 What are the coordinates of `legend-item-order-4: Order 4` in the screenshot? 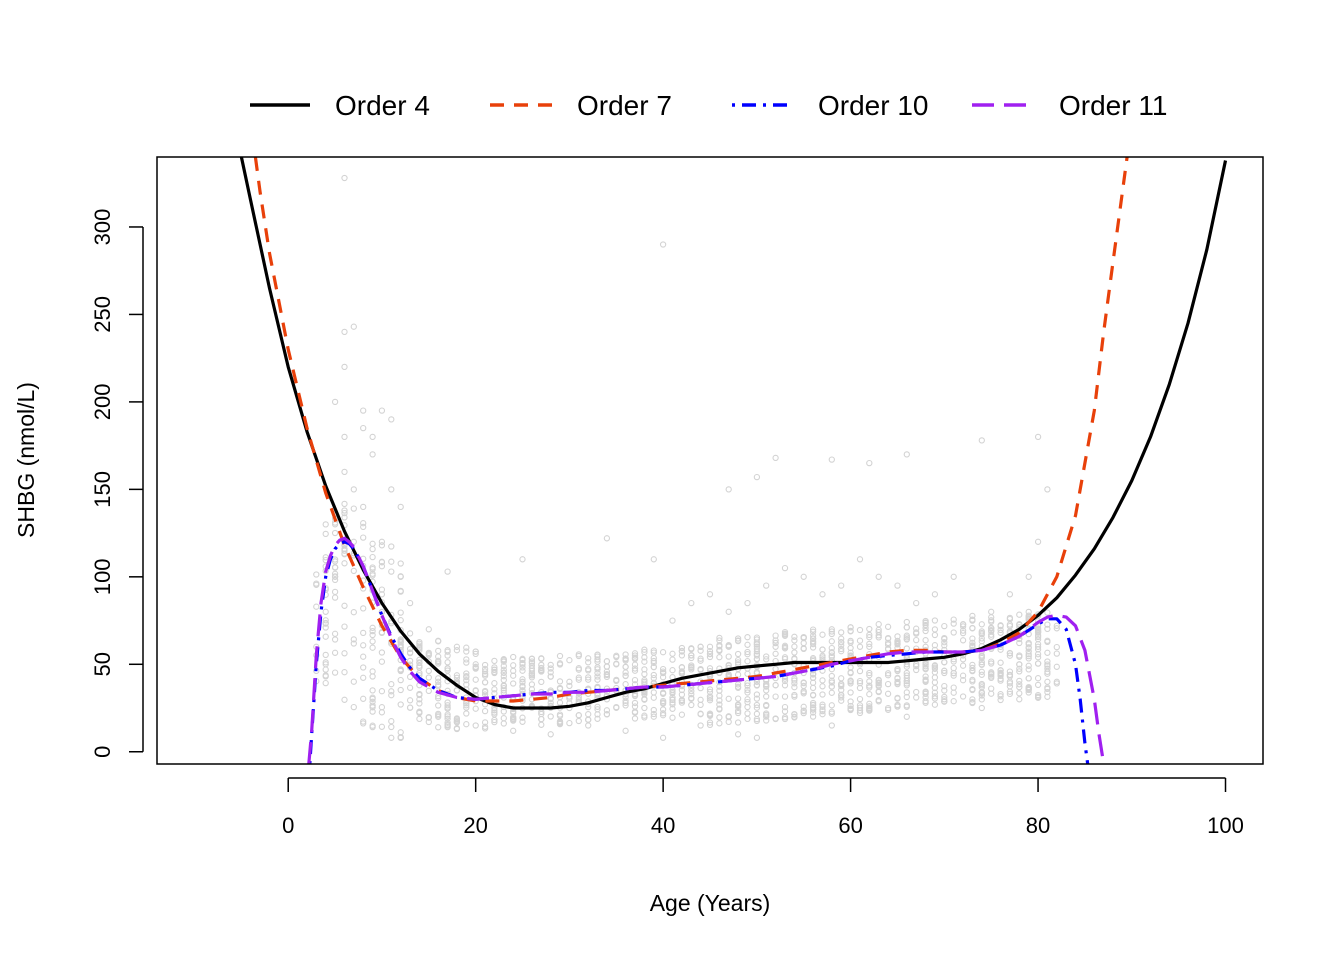 It's located at (340, 105).